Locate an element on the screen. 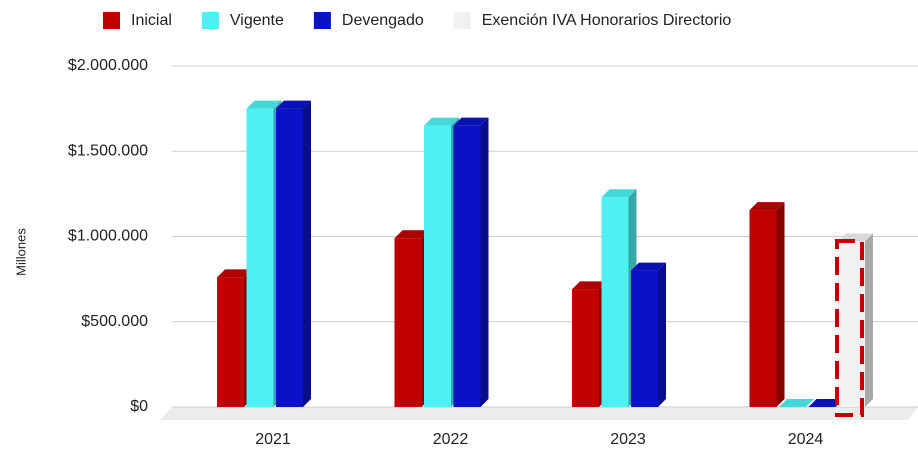 This screenshot has width=918, height=450. y-tick-label: $2.000.000 is located at coordinates (108, 65).